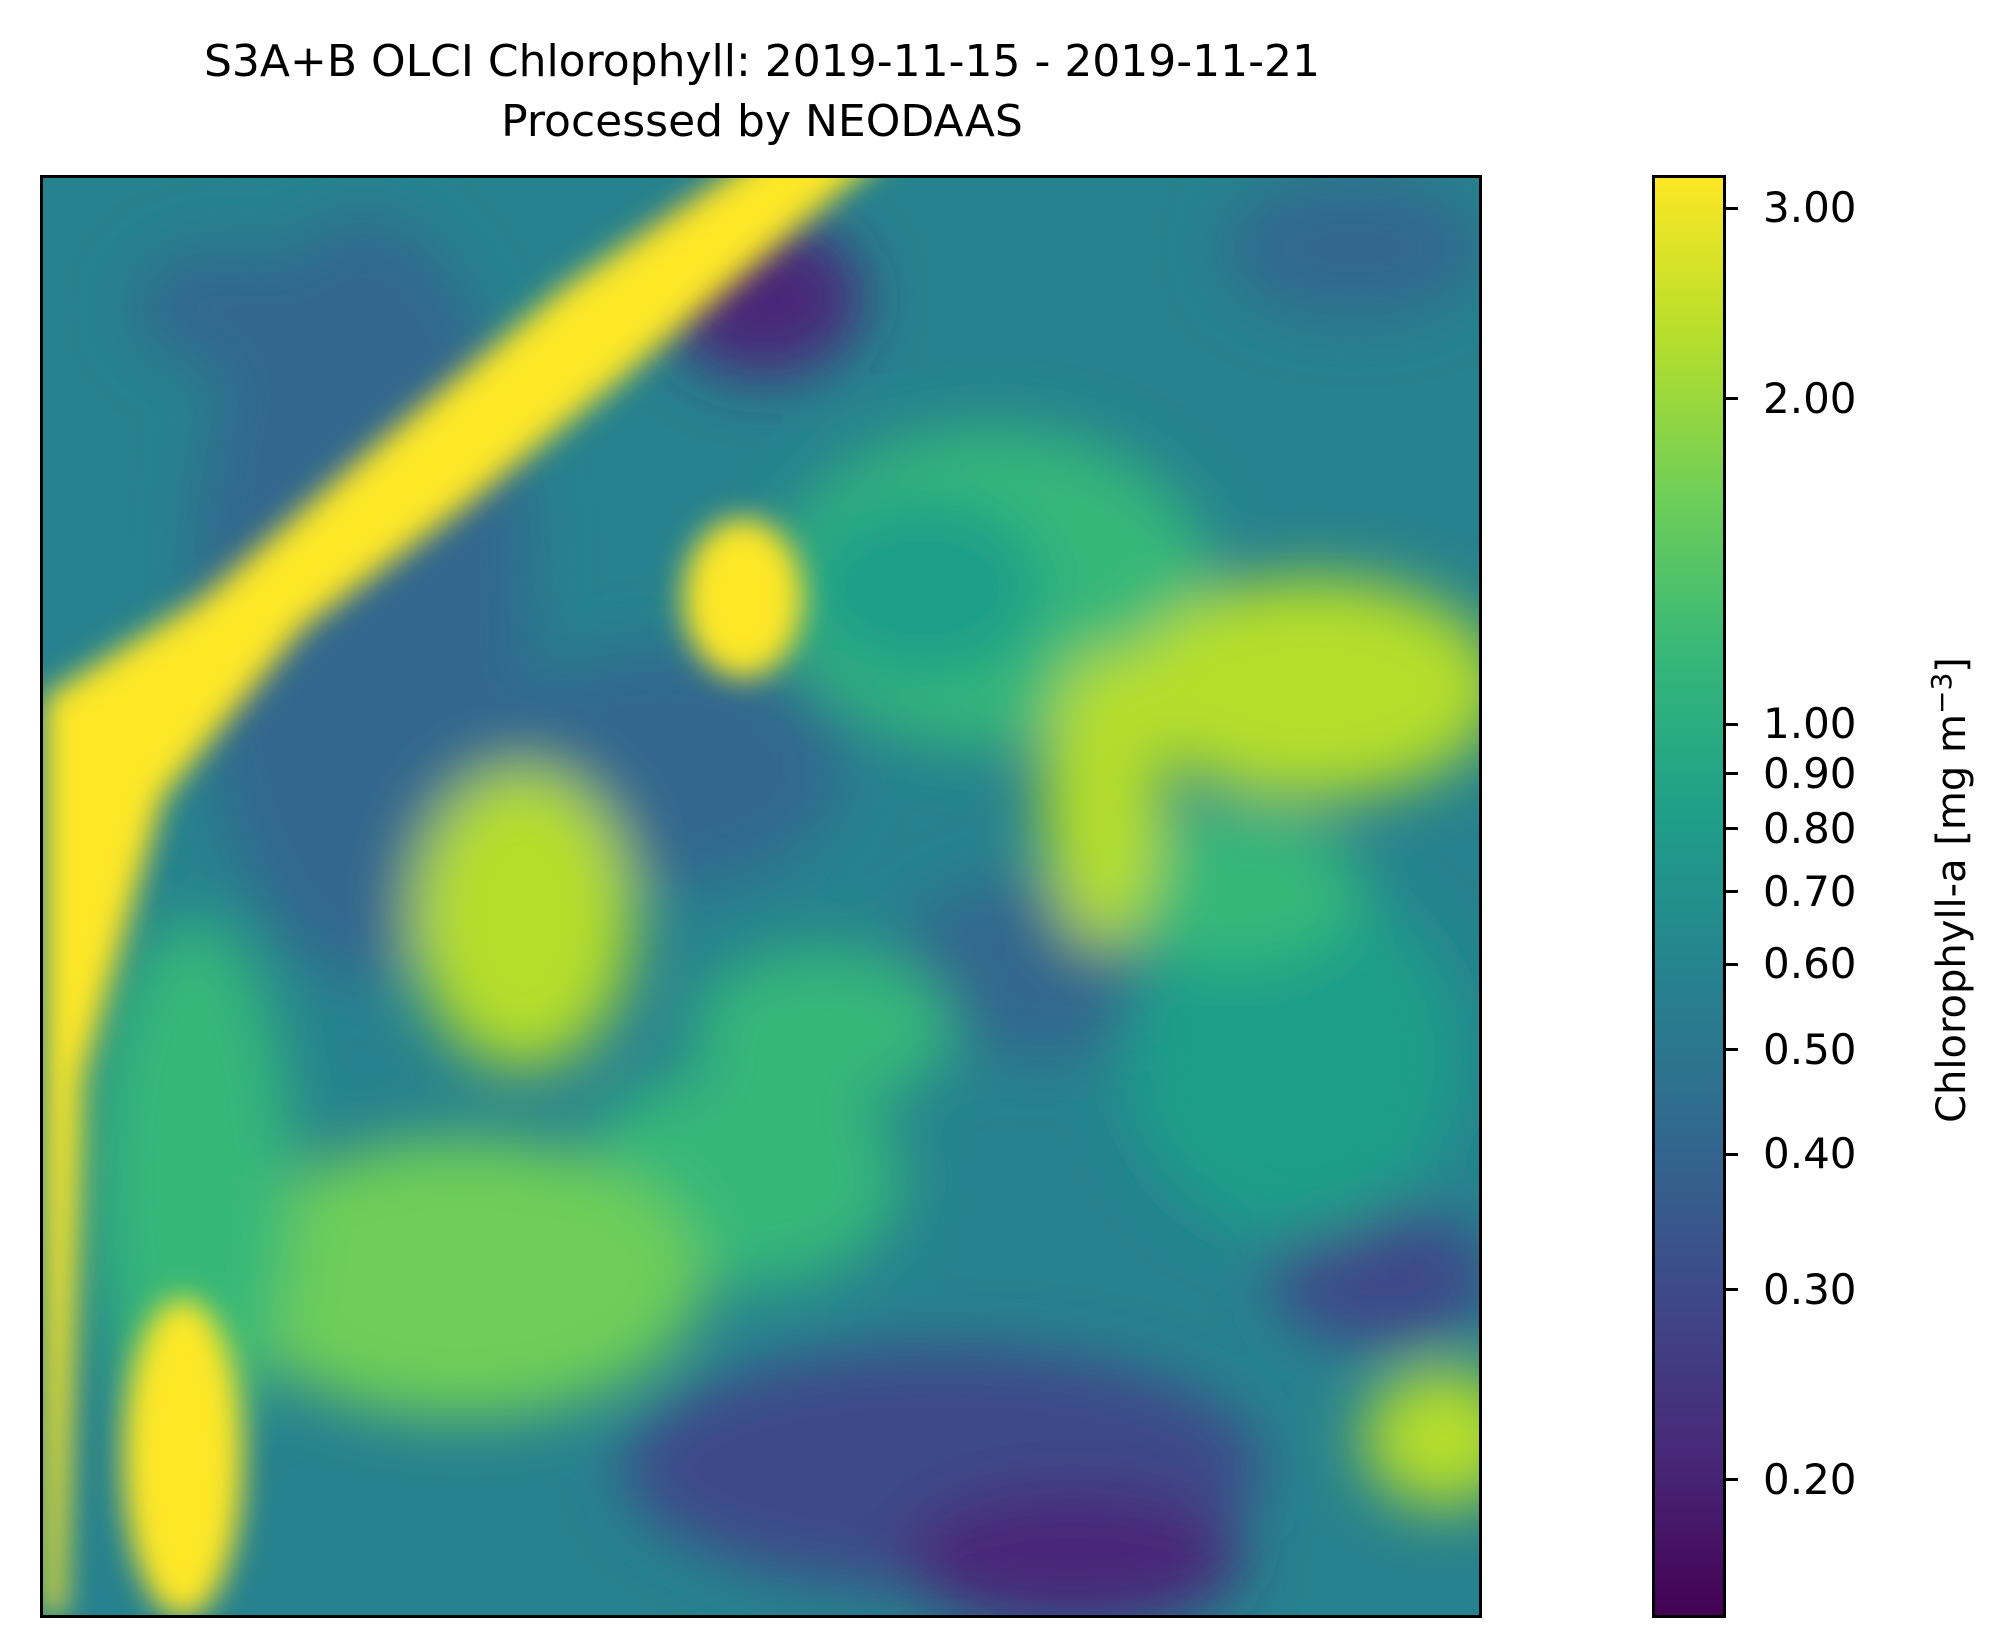  I want to click on colorbar-tick-label: 2.00, so click(1810, 398).